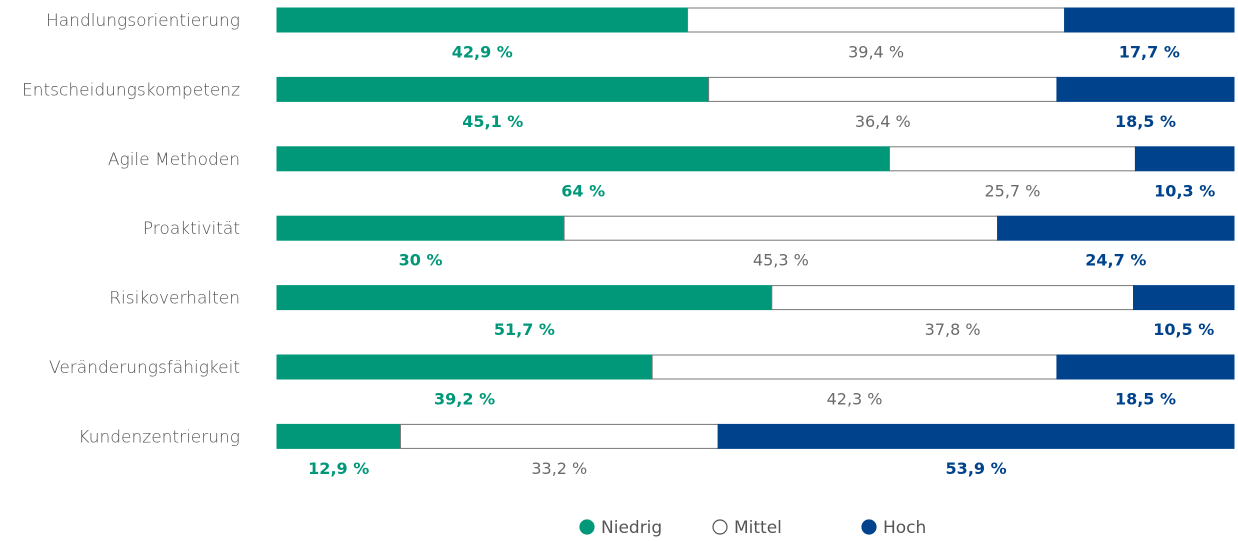 Image resolution: width=1238 pixels, height=541 pixels. I want to click on value-label: 10,3 %, so click(1184, 190).